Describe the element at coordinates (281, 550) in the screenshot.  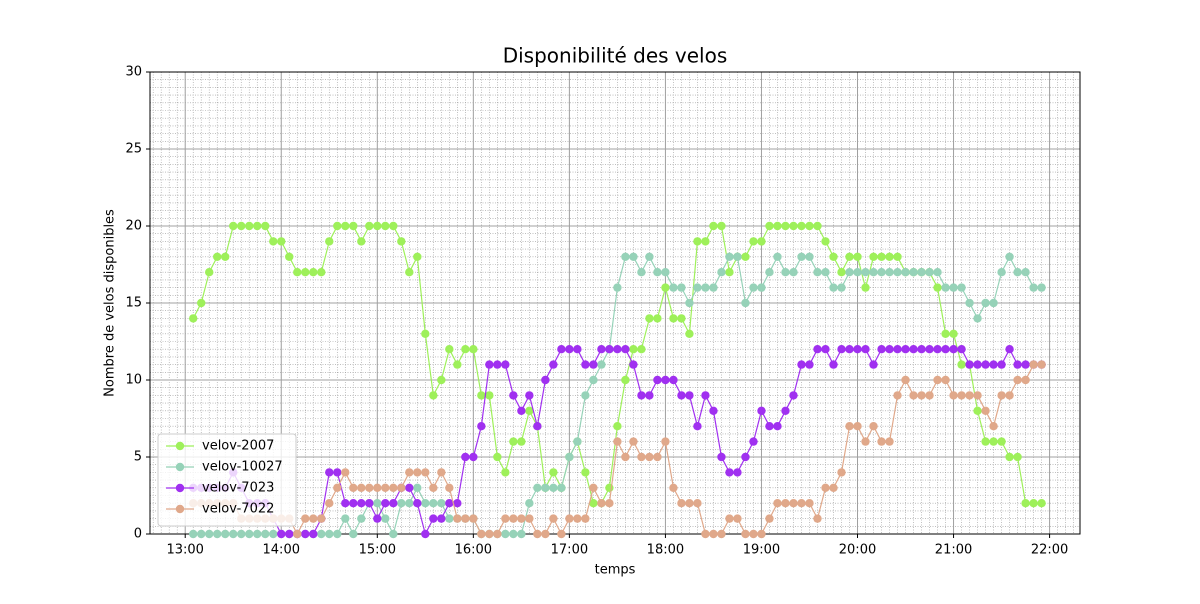
I see `x-tick-label: 14:00` at that location.